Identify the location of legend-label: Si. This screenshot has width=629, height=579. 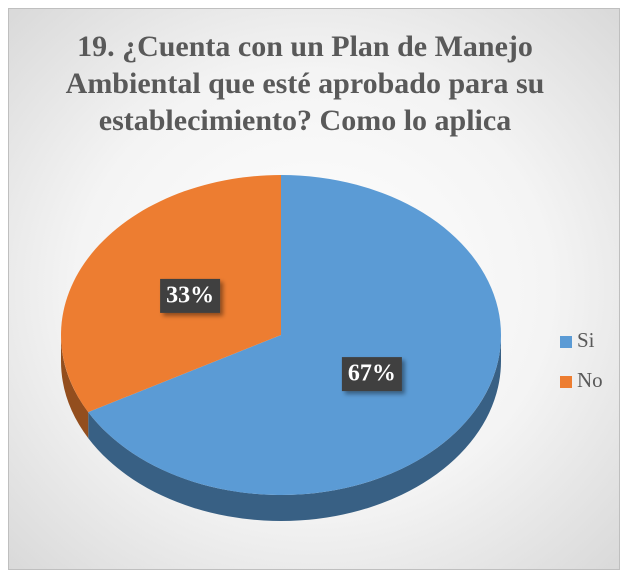
(586, 340).